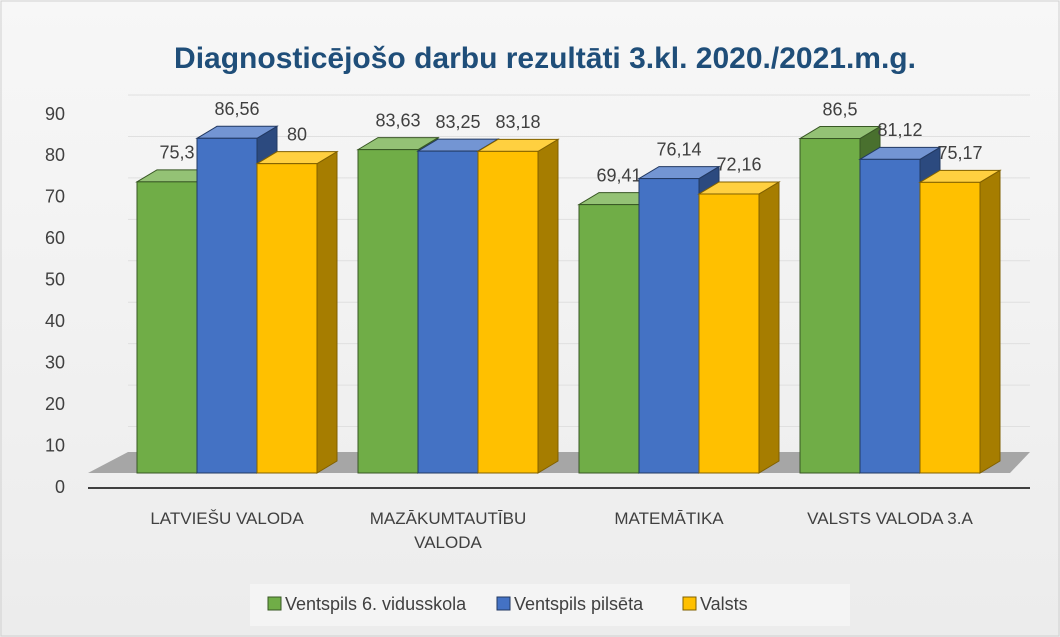  I want to click on value-label: 86,5, so click(839, 109).